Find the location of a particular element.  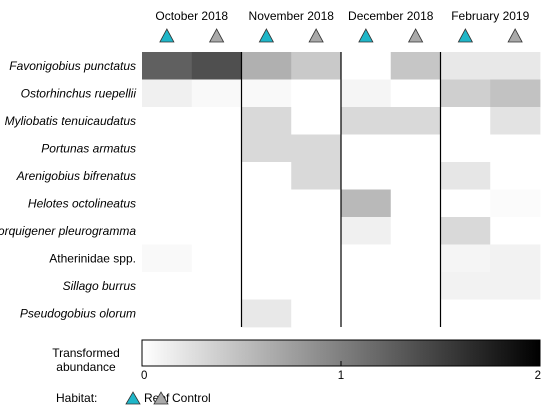

species-label-pseudogobius-olorum: Pseudogobius olorum is located at coordinates (78, 313).